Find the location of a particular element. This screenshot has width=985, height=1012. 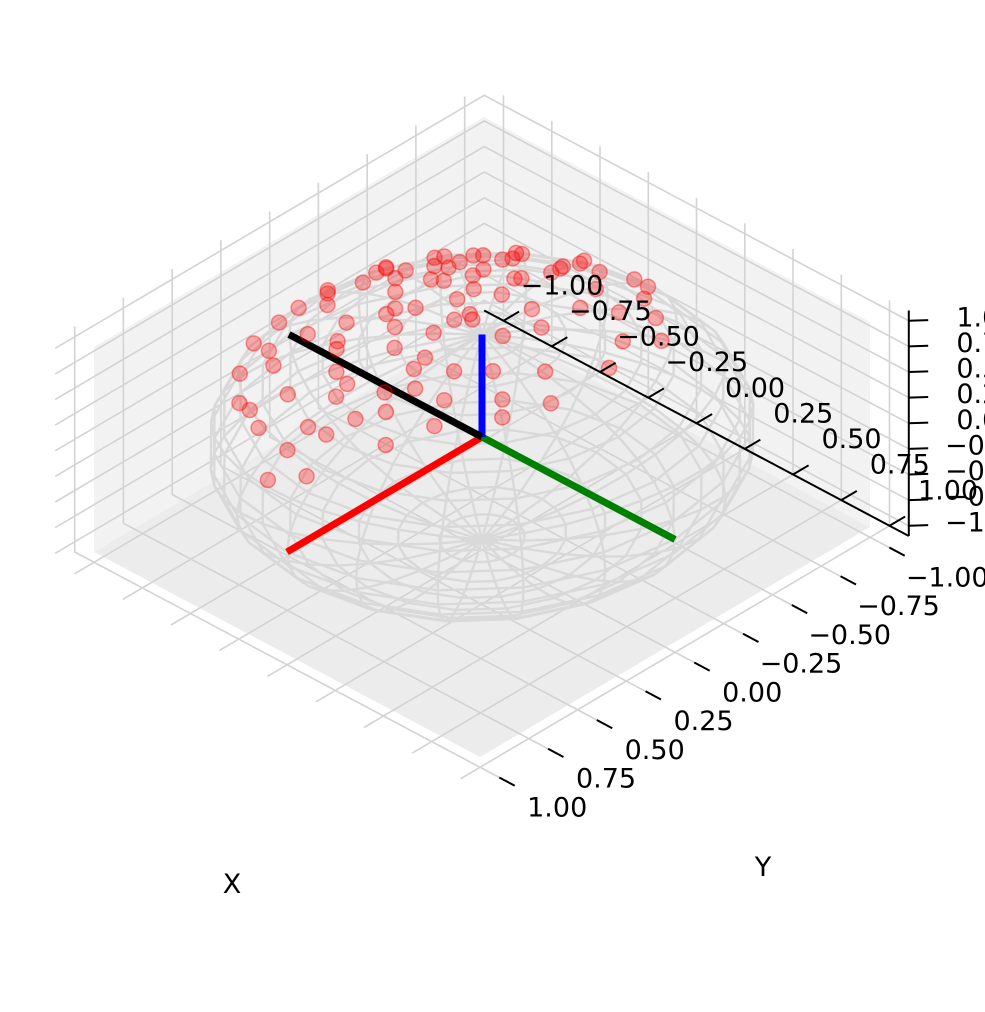

y-tick-label: −0.25 is located at coordinates (706, 362).